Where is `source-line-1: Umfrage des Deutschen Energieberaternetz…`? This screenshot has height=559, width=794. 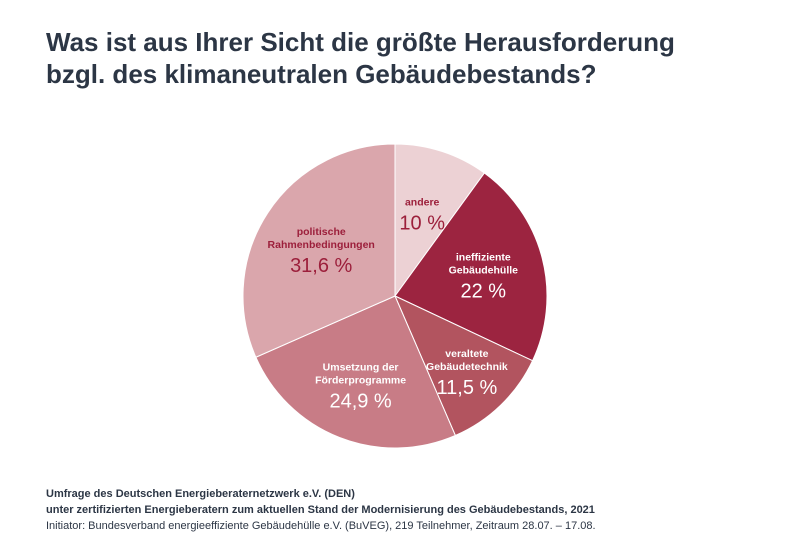 source-line-1: Umfrage des Deutschen Energieberaternetz… is located at coordinates (200, 494).